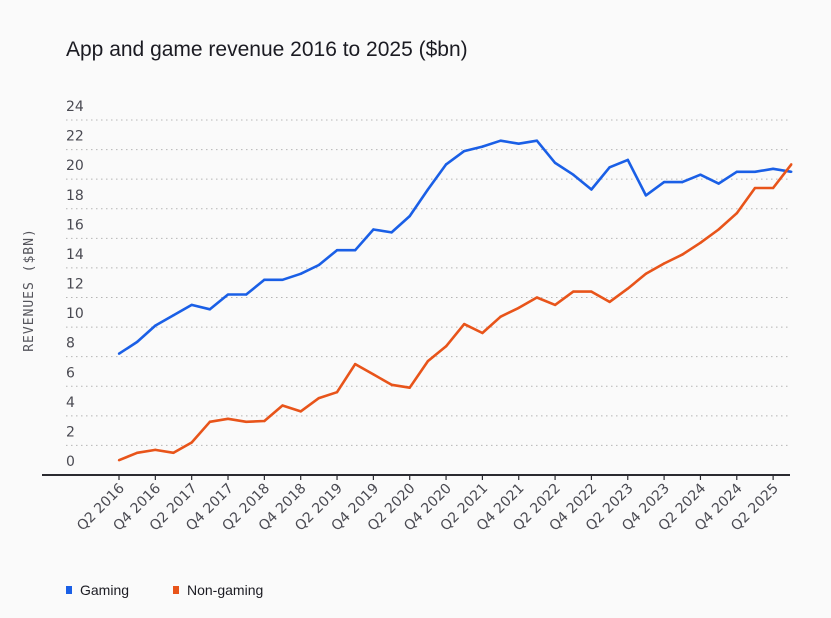  I want to click on legend-label-gaming: Gaming, so click(105, 590).